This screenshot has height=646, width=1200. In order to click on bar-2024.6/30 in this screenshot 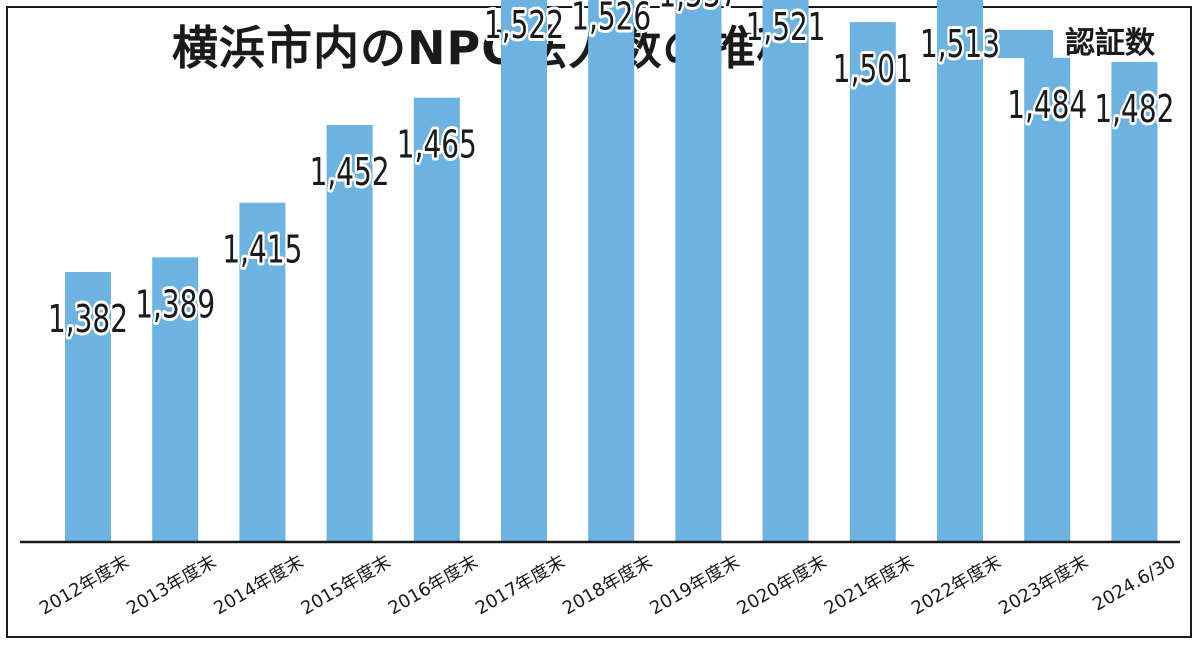, I will do `click(1134, 302)`.